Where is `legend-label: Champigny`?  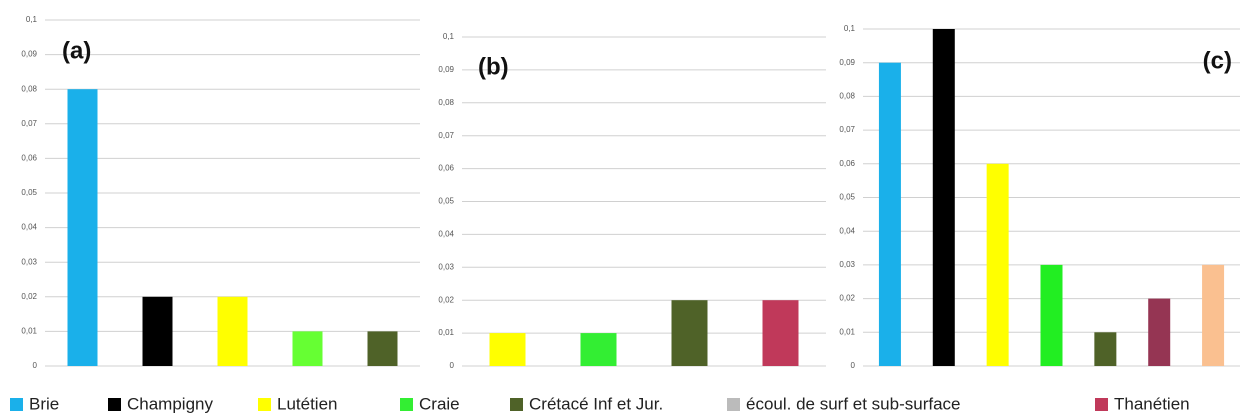 legend-label: Champigny is located at coordinates (170, 403).